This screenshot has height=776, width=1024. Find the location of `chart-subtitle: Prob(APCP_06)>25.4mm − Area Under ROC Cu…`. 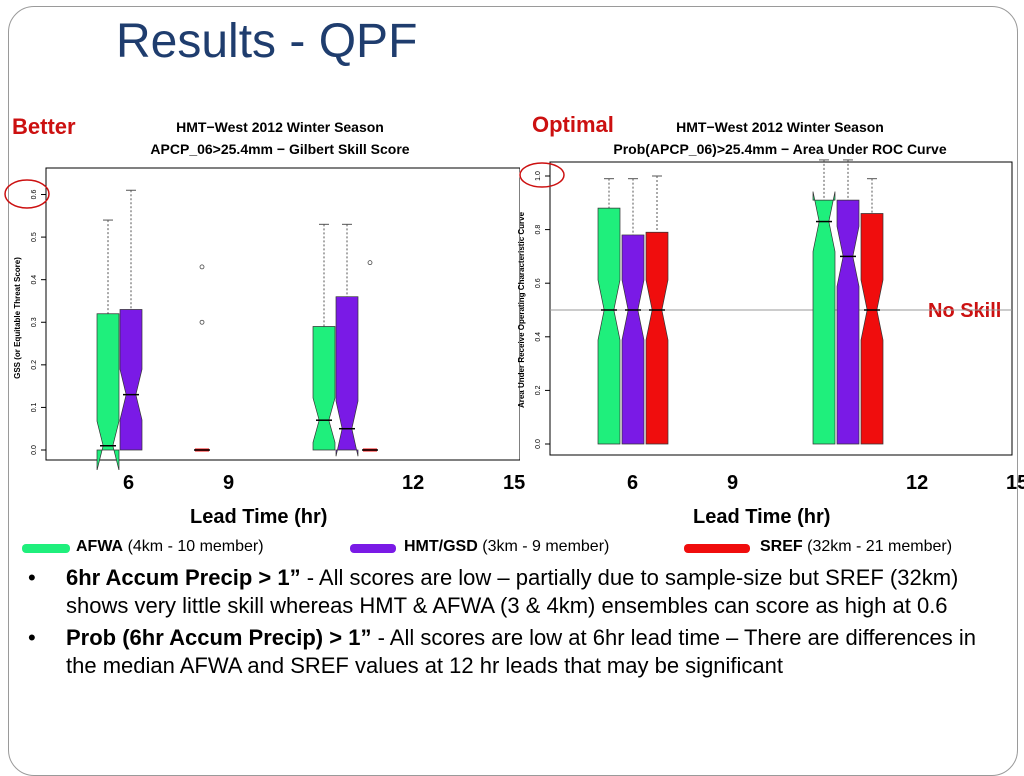

chart-subtitle: Prob(APCP_06)>25.4mm − Area Under ROC Cu… is located at coordinates (779, 149).